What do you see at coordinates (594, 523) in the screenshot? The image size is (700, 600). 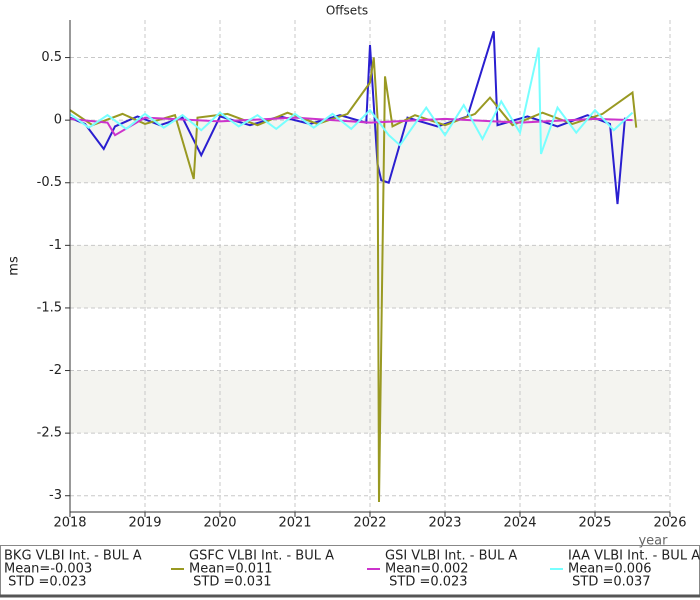 I see `x-tick-label: 2025` at bounding box center [594, 523].